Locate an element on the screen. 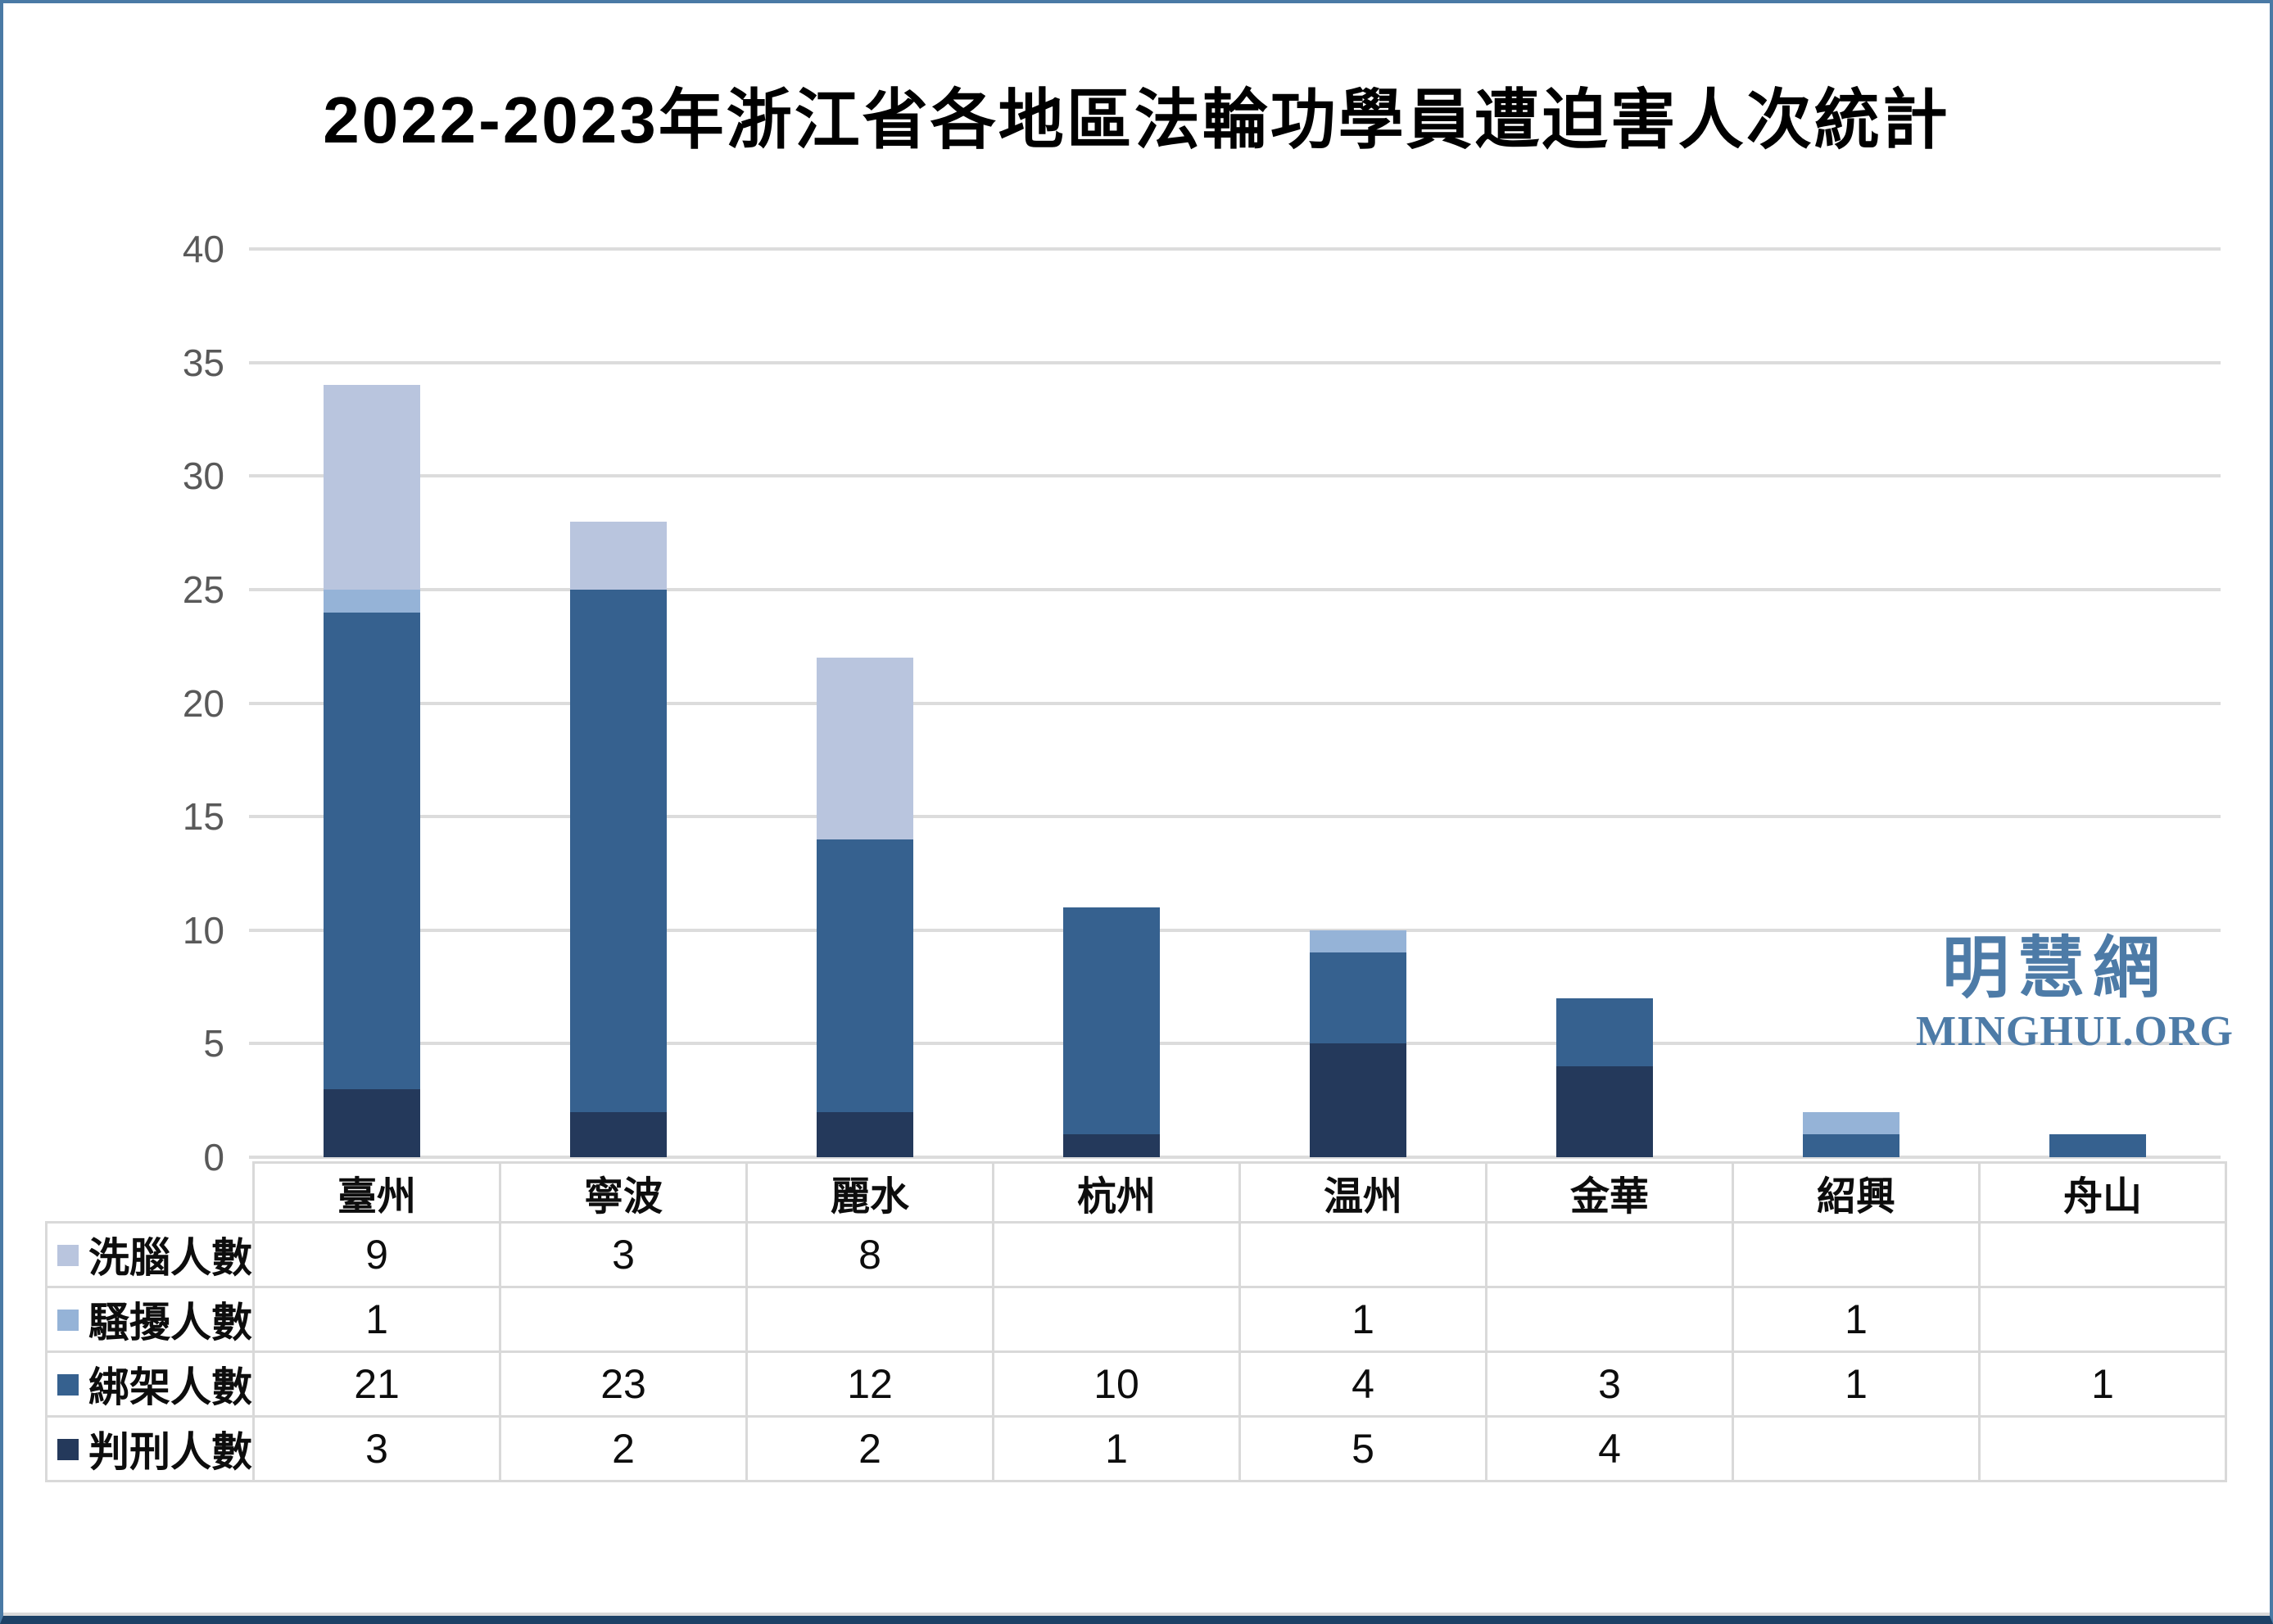 The height and width of the screenshot is (1624, 2273). table-cell-綁架人數-舟山: 1 is located at coordinates (2102, 1384).